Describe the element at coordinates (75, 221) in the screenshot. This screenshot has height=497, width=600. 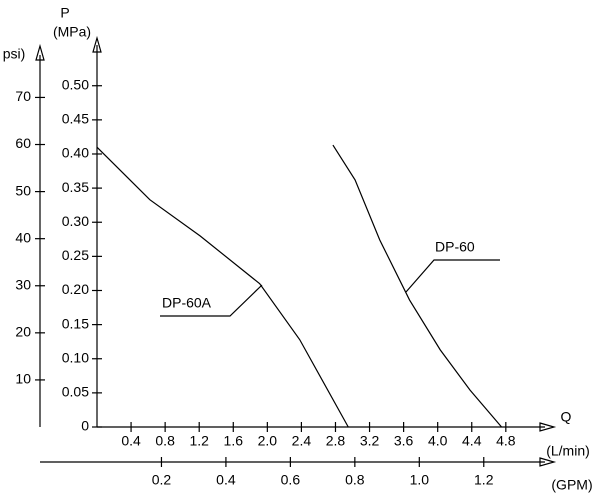
I see `y-tick-label: 0.30` at that location.